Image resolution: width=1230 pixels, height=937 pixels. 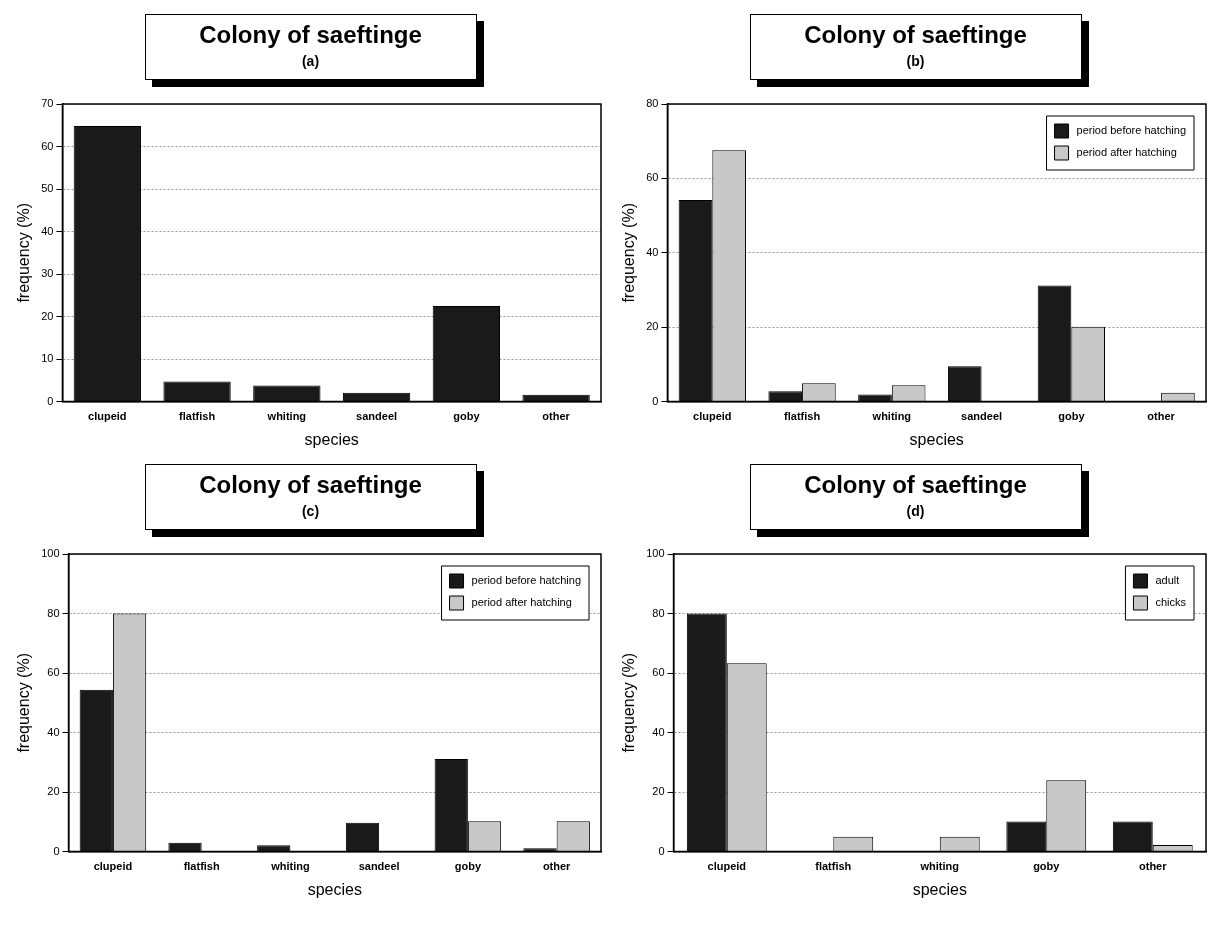 What do you see at coordinates (915, 511) in the screenshot?
I see `chart-subtitle: (d)` at bounding box center [915, 511].